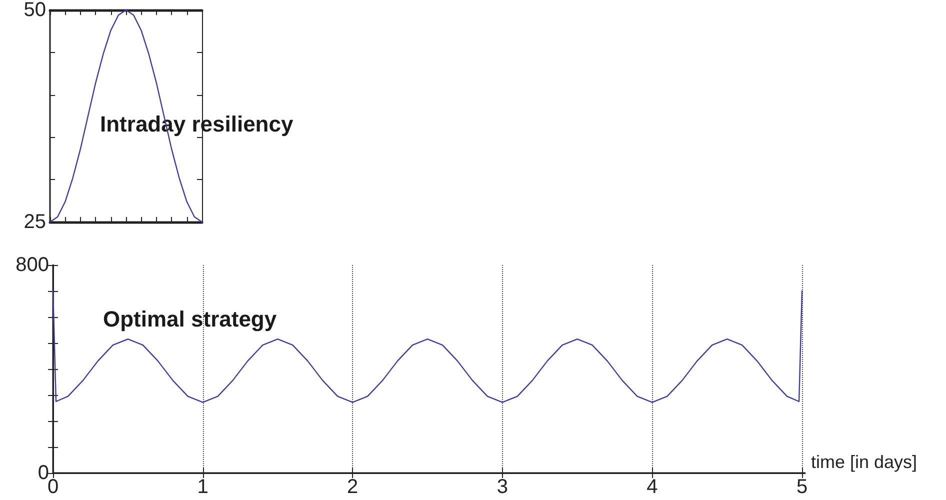 The height and width of the screenshot is (500, 946). What do you see at coordinates (652, 487) in the screenshot?
I see `x-tick-label: 4` at bounding box center [652, 487].